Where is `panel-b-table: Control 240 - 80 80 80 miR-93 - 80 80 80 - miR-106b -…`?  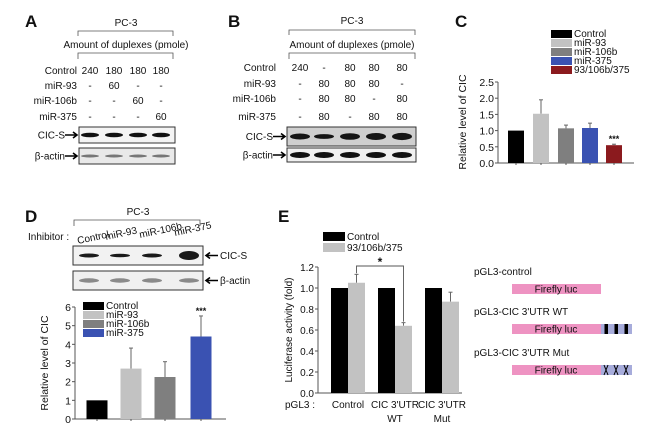 panel-b-table: Control 240 - 80 80 80 miR-93 - 80 80 80 - miR-106b -… is located at coordinates (320, 93).